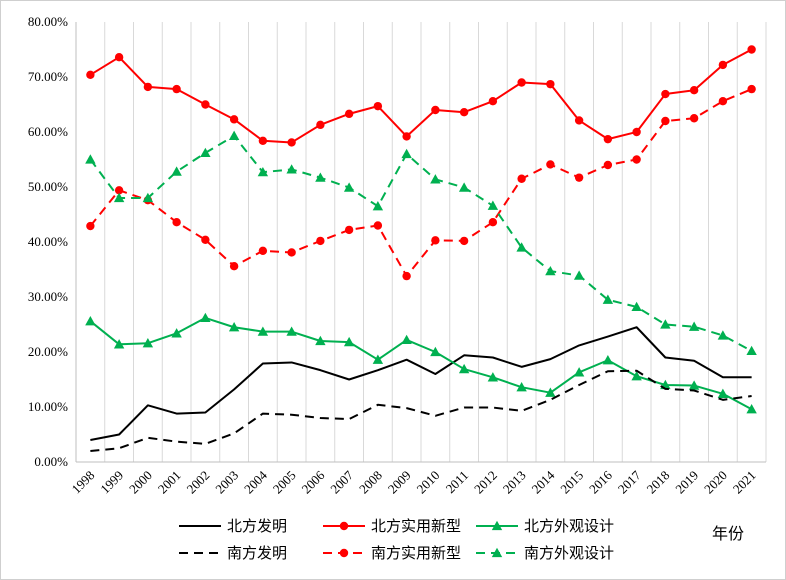  What do you see at coordinates (392, 526) in the screenshot?
I see `legend-item: 北方实用新型` at bounding box center [392, 526].